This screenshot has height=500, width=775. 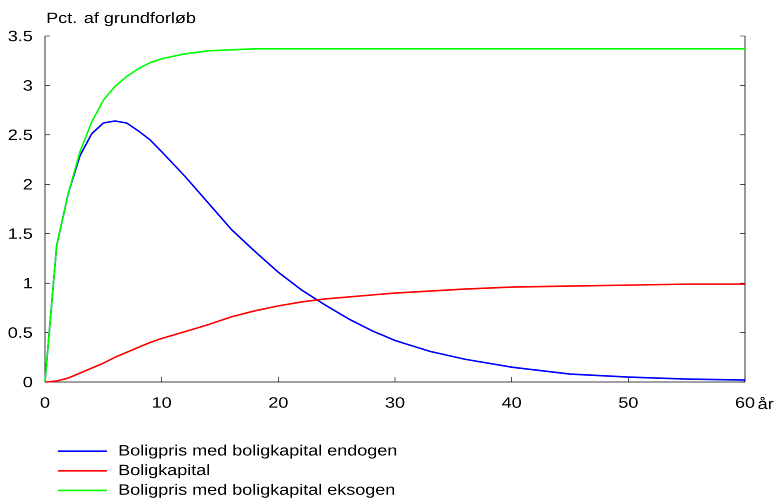 I want to click on y-tick-label: 2, so click(x=28, y=184).